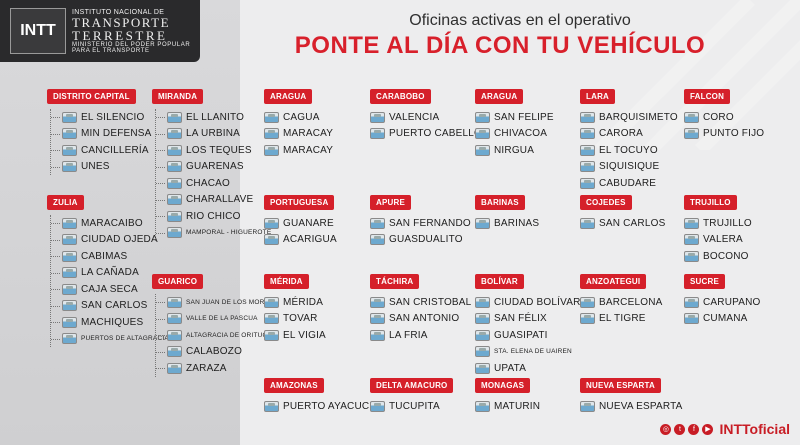 This screenshot has height=445, width=800. I want to click on office-item: NUEVA ESPARTA, so click(631, 406).